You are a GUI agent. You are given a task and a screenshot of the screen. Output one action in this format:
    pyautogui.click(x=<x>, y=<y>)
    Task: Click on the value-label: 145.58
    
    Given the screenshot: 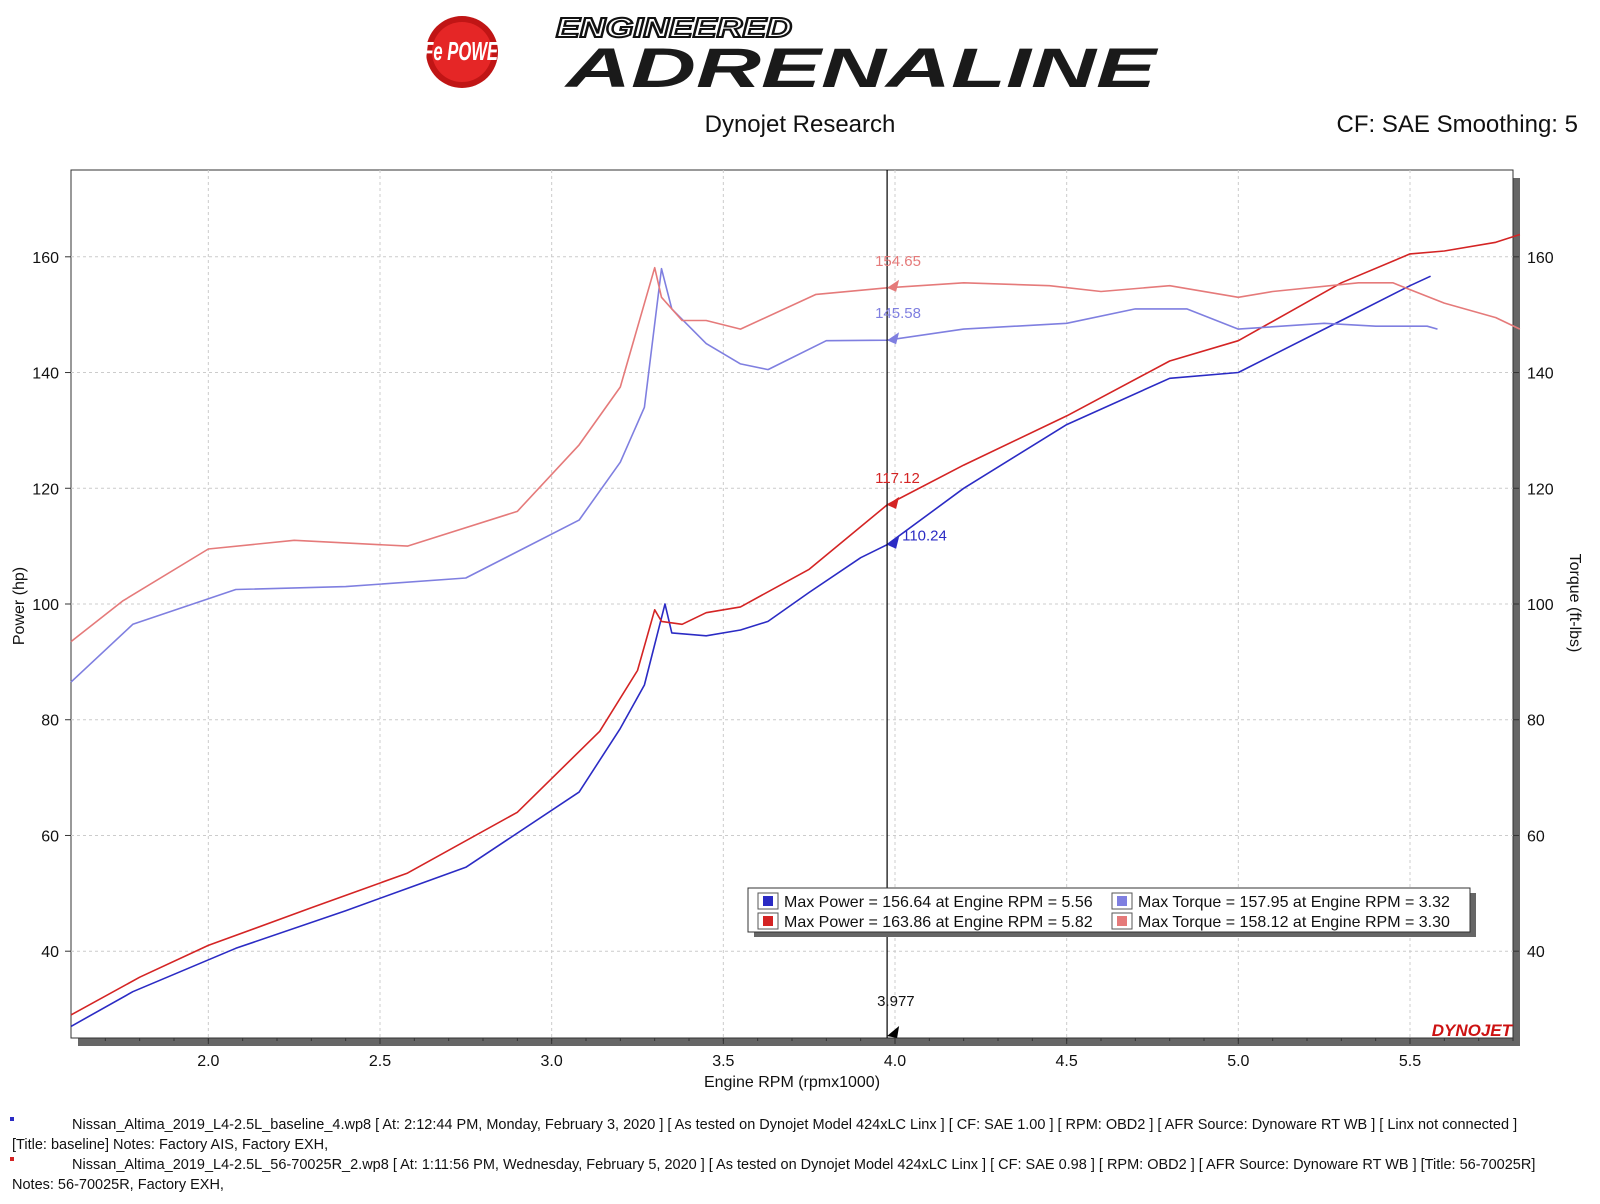 What is the action you would take?
    pyautogui.click(x=898, y=313)
    